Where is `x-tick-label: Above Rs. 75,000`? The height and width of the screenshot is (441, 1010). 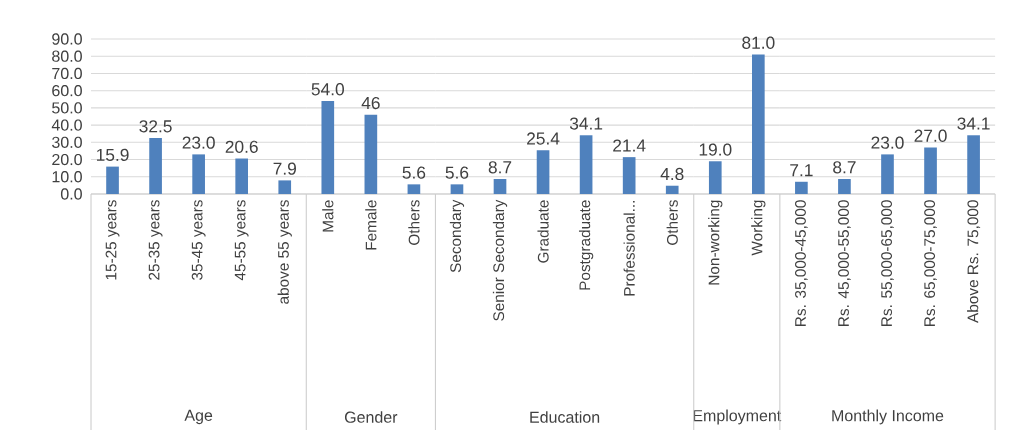 x-tick-label: Above Rs. 75,000 is located at coordinates (974, 261).